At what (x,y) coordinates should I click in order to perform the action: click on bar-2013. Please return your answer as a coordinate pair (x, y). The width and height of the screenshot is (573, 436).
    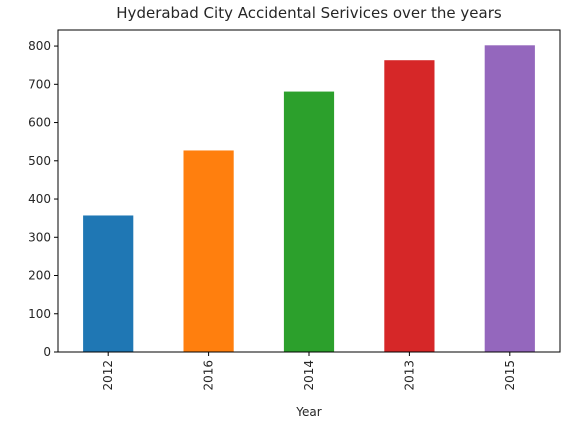
    Looking at the image, I should click on (409, 206).